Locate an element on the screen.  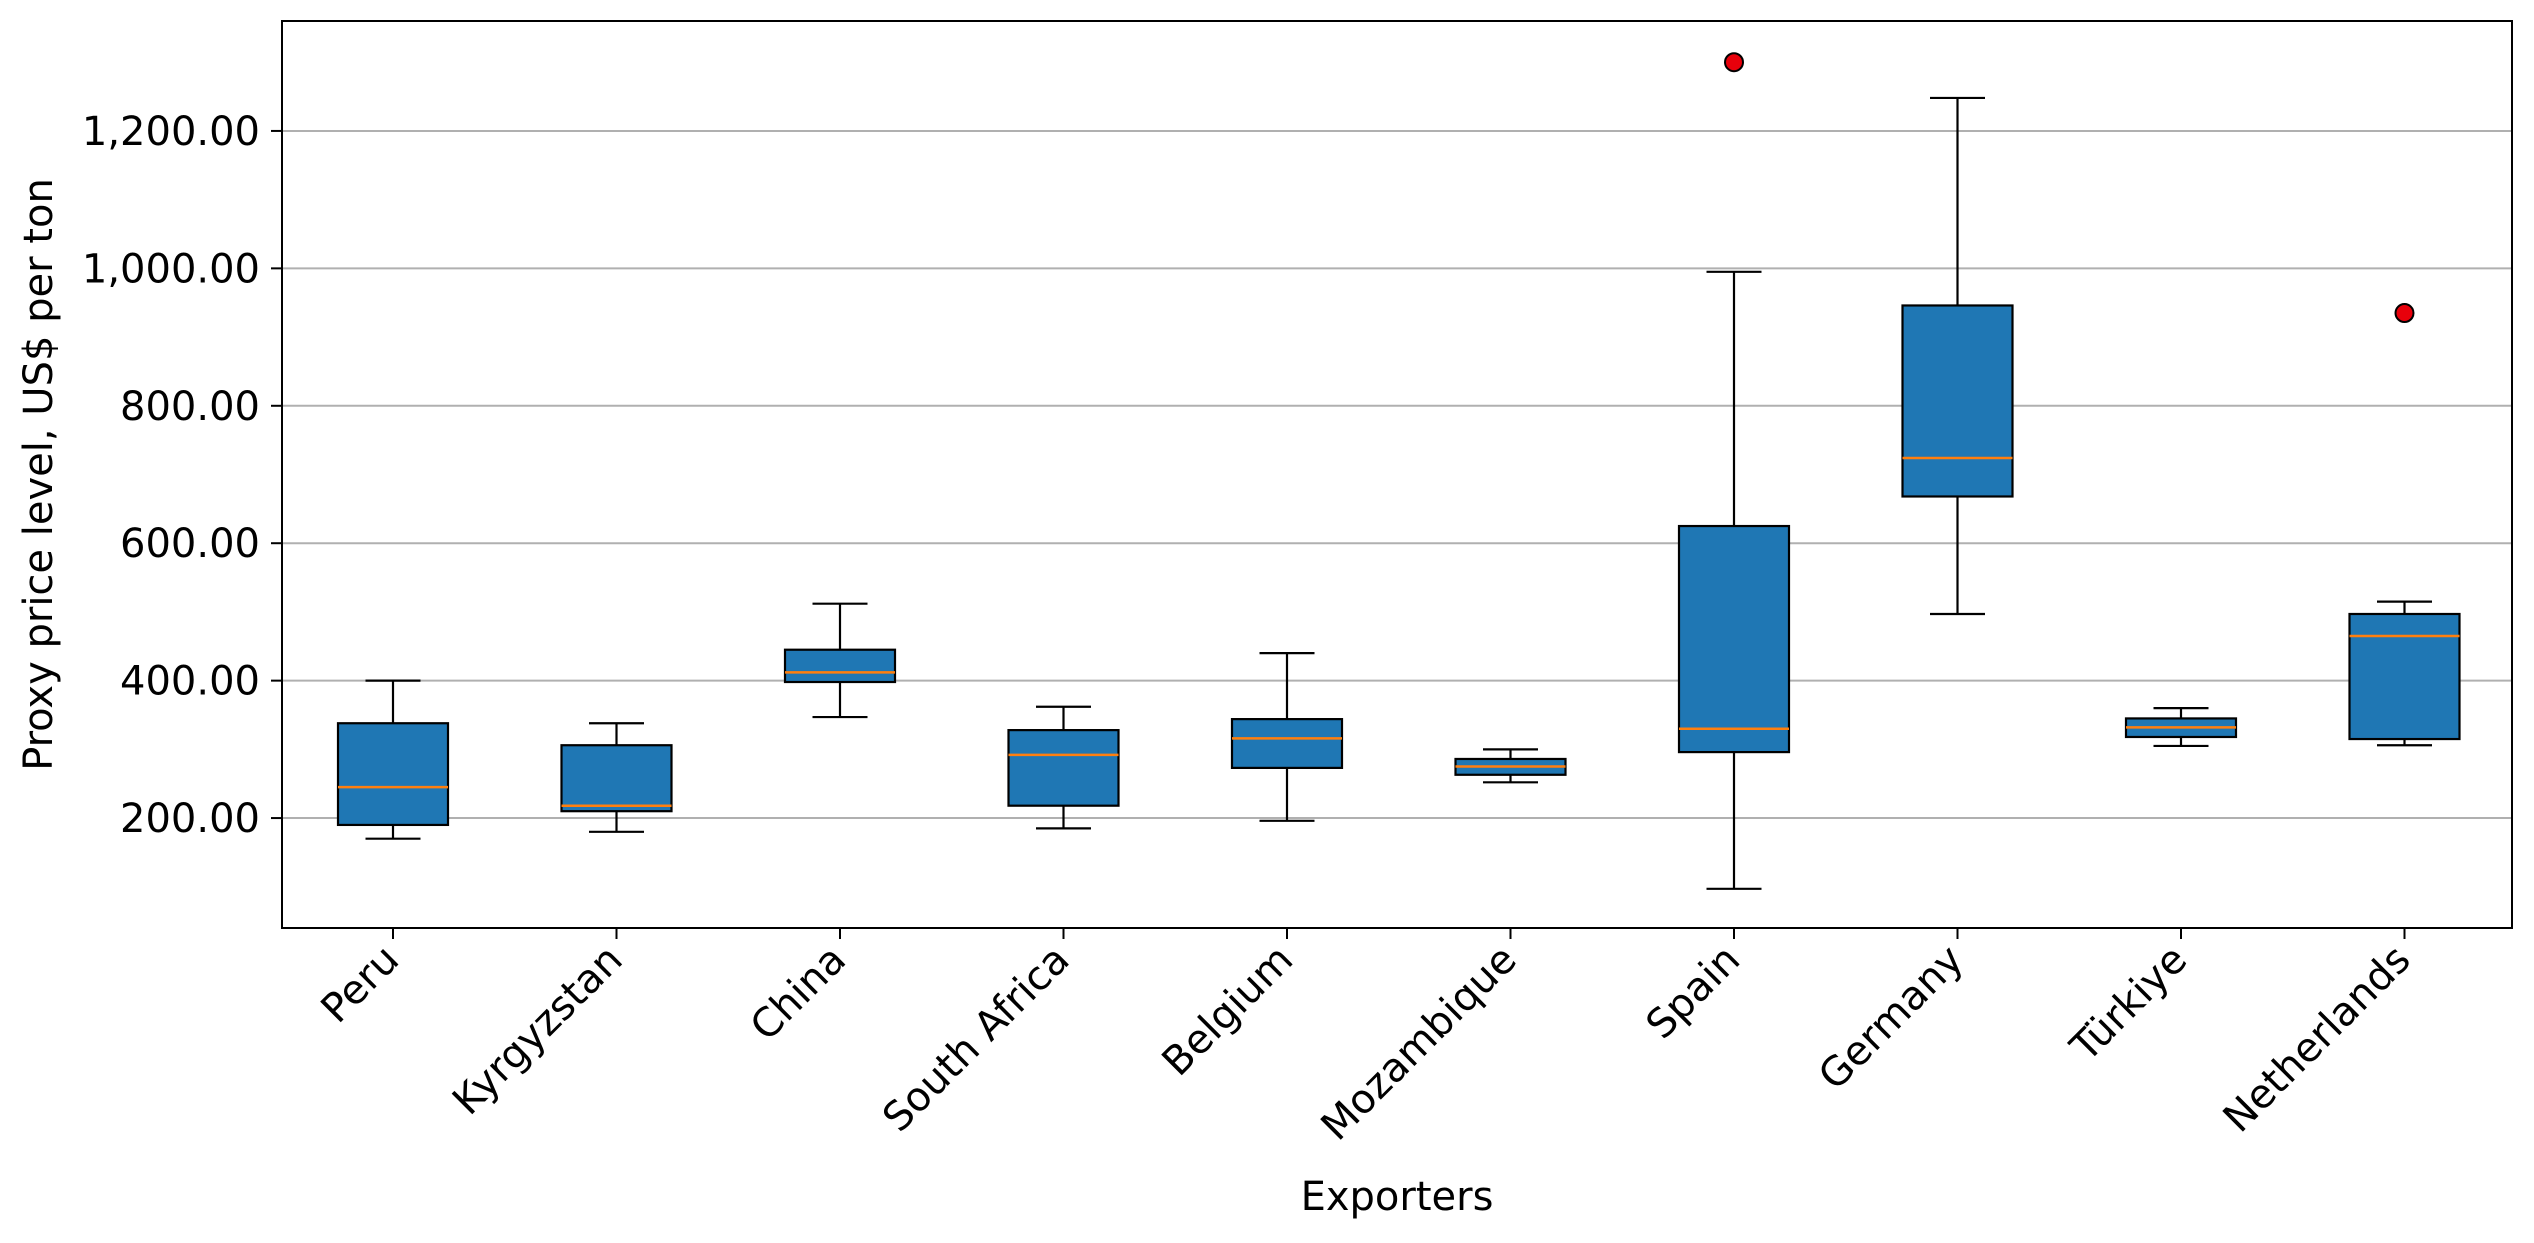
x-tick-label: Spain is located at coordinates (1694, 993).